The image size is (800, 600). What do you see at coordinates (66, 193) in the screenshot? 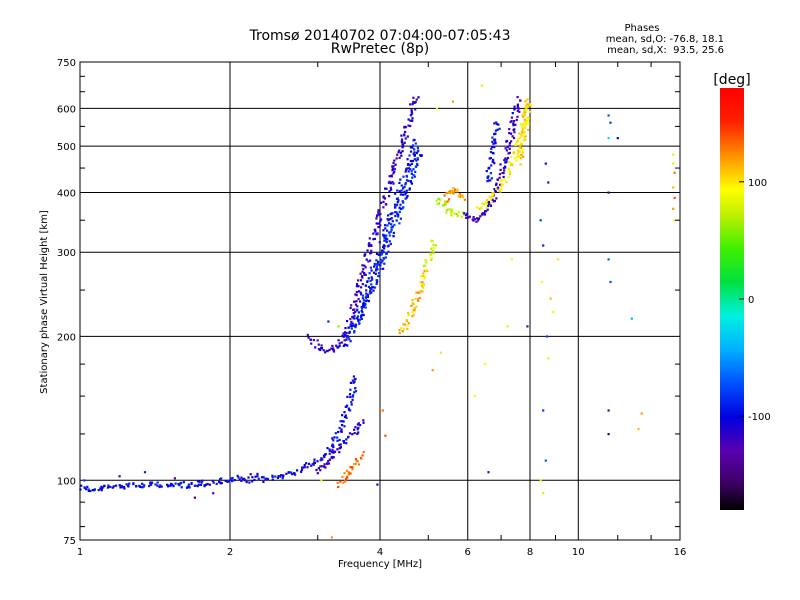
I see `y-tick-label: 400` at bounding box center [66, 193].